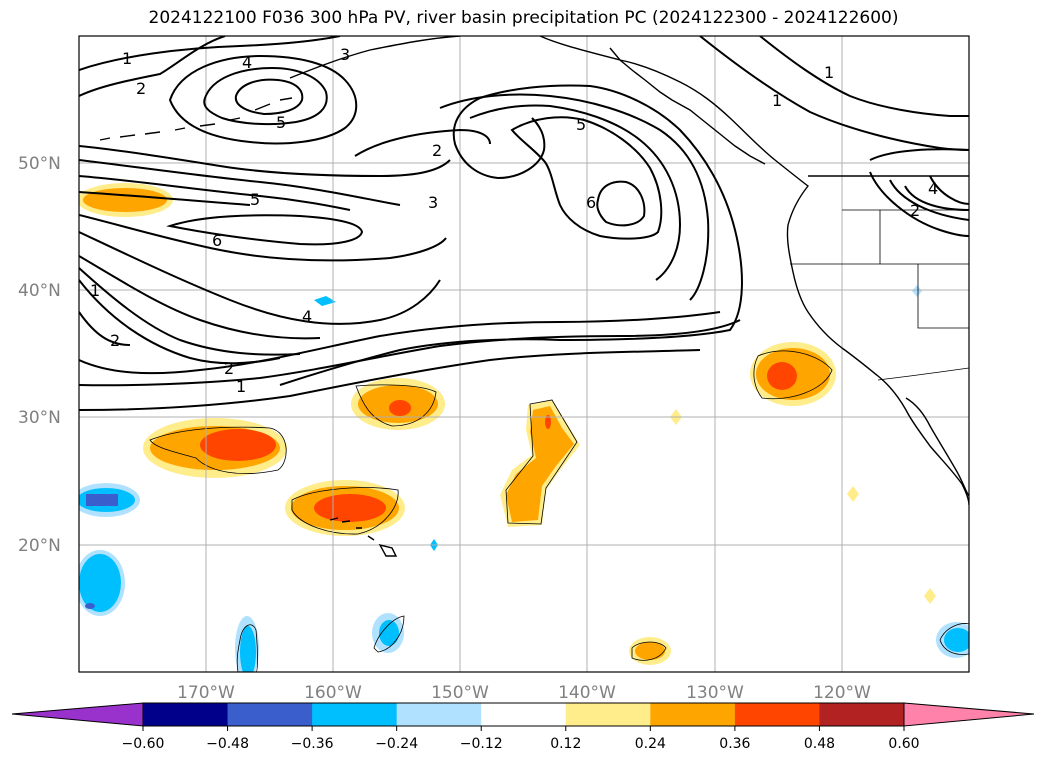 The image size is (1047, 765). Describe the element at coordinates (879, 269) in the screenshot. I see `state-line` at that location.